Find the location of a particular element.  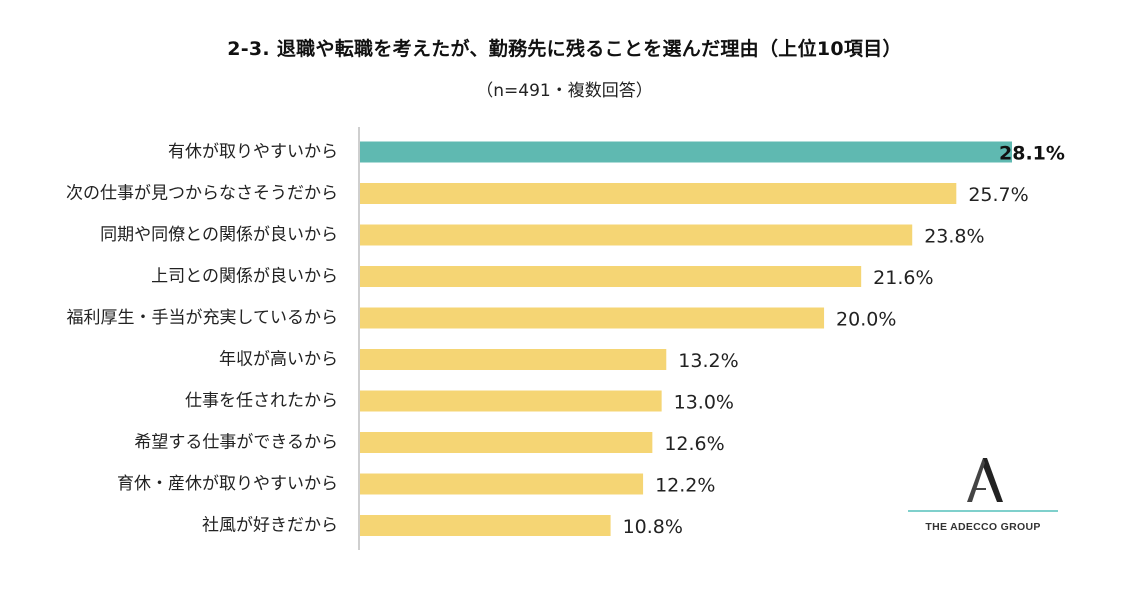

category-label: 育休・産休が取りやすいから is located at coordinates (227, 484).